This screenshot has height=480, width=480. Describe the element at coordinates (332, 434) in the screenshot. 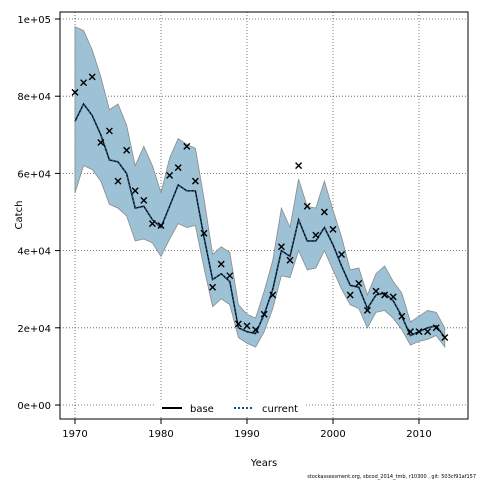

I see `x-tick-label: 2000` at that location.